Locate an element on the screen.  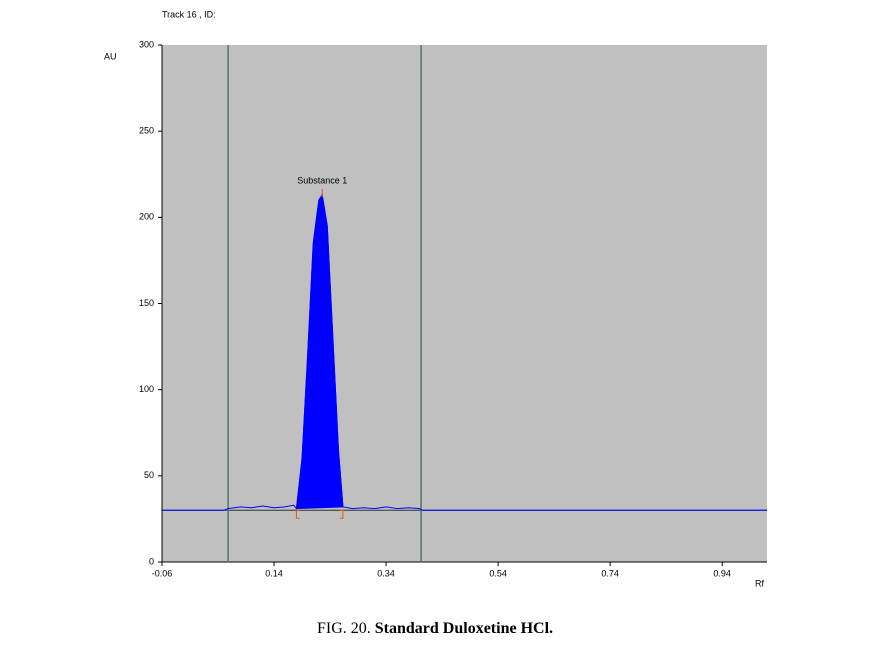
x-axis-label: Rf is located at coordinates (759, 583).